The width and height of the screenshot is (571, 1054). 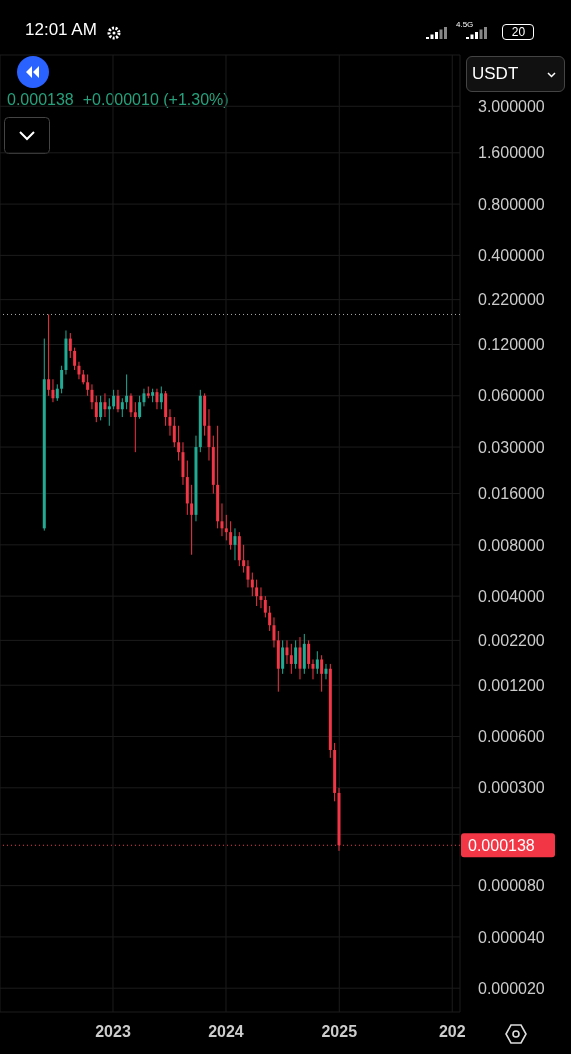 What do you see at coordinates (511, 345) in the screenshot?
I see `y-tick-label: 0.120000` at bounding box center [511, 345].